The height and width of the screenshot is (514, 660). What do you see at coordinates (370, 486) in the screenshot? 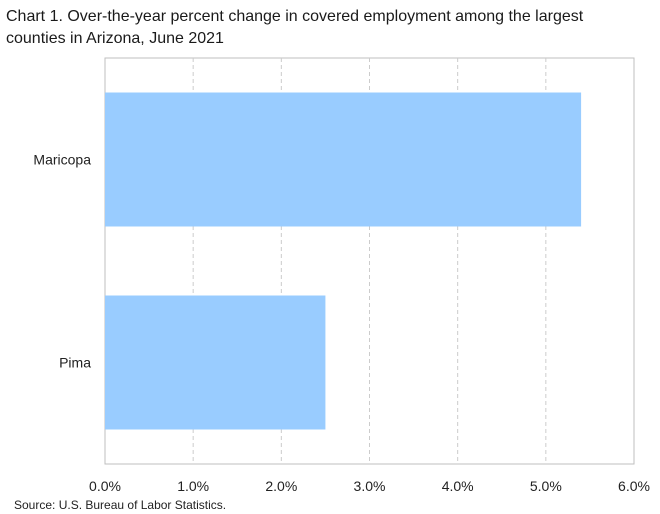
I see `x-tick-label: 3.0%` at bounding box center [370, 486].